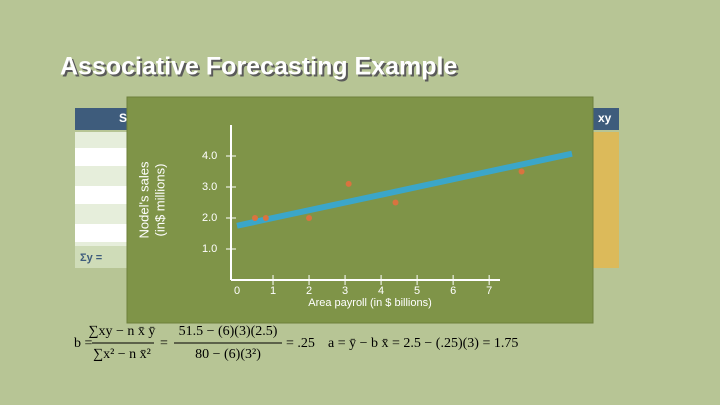 This screenshot has width=720, height=405. What do you see at coordinates (83, 343) in the screenshot?
I see `formula-text: b =` at bounding box center [83, 343].